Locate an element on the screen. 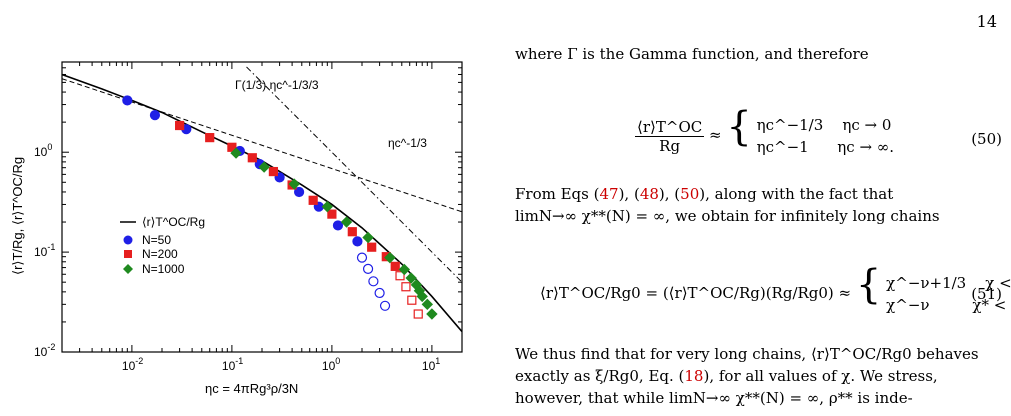 This screenshot has width=1011, height=416. x-tick-label: 10¹ is located at coordinates (431, 364).